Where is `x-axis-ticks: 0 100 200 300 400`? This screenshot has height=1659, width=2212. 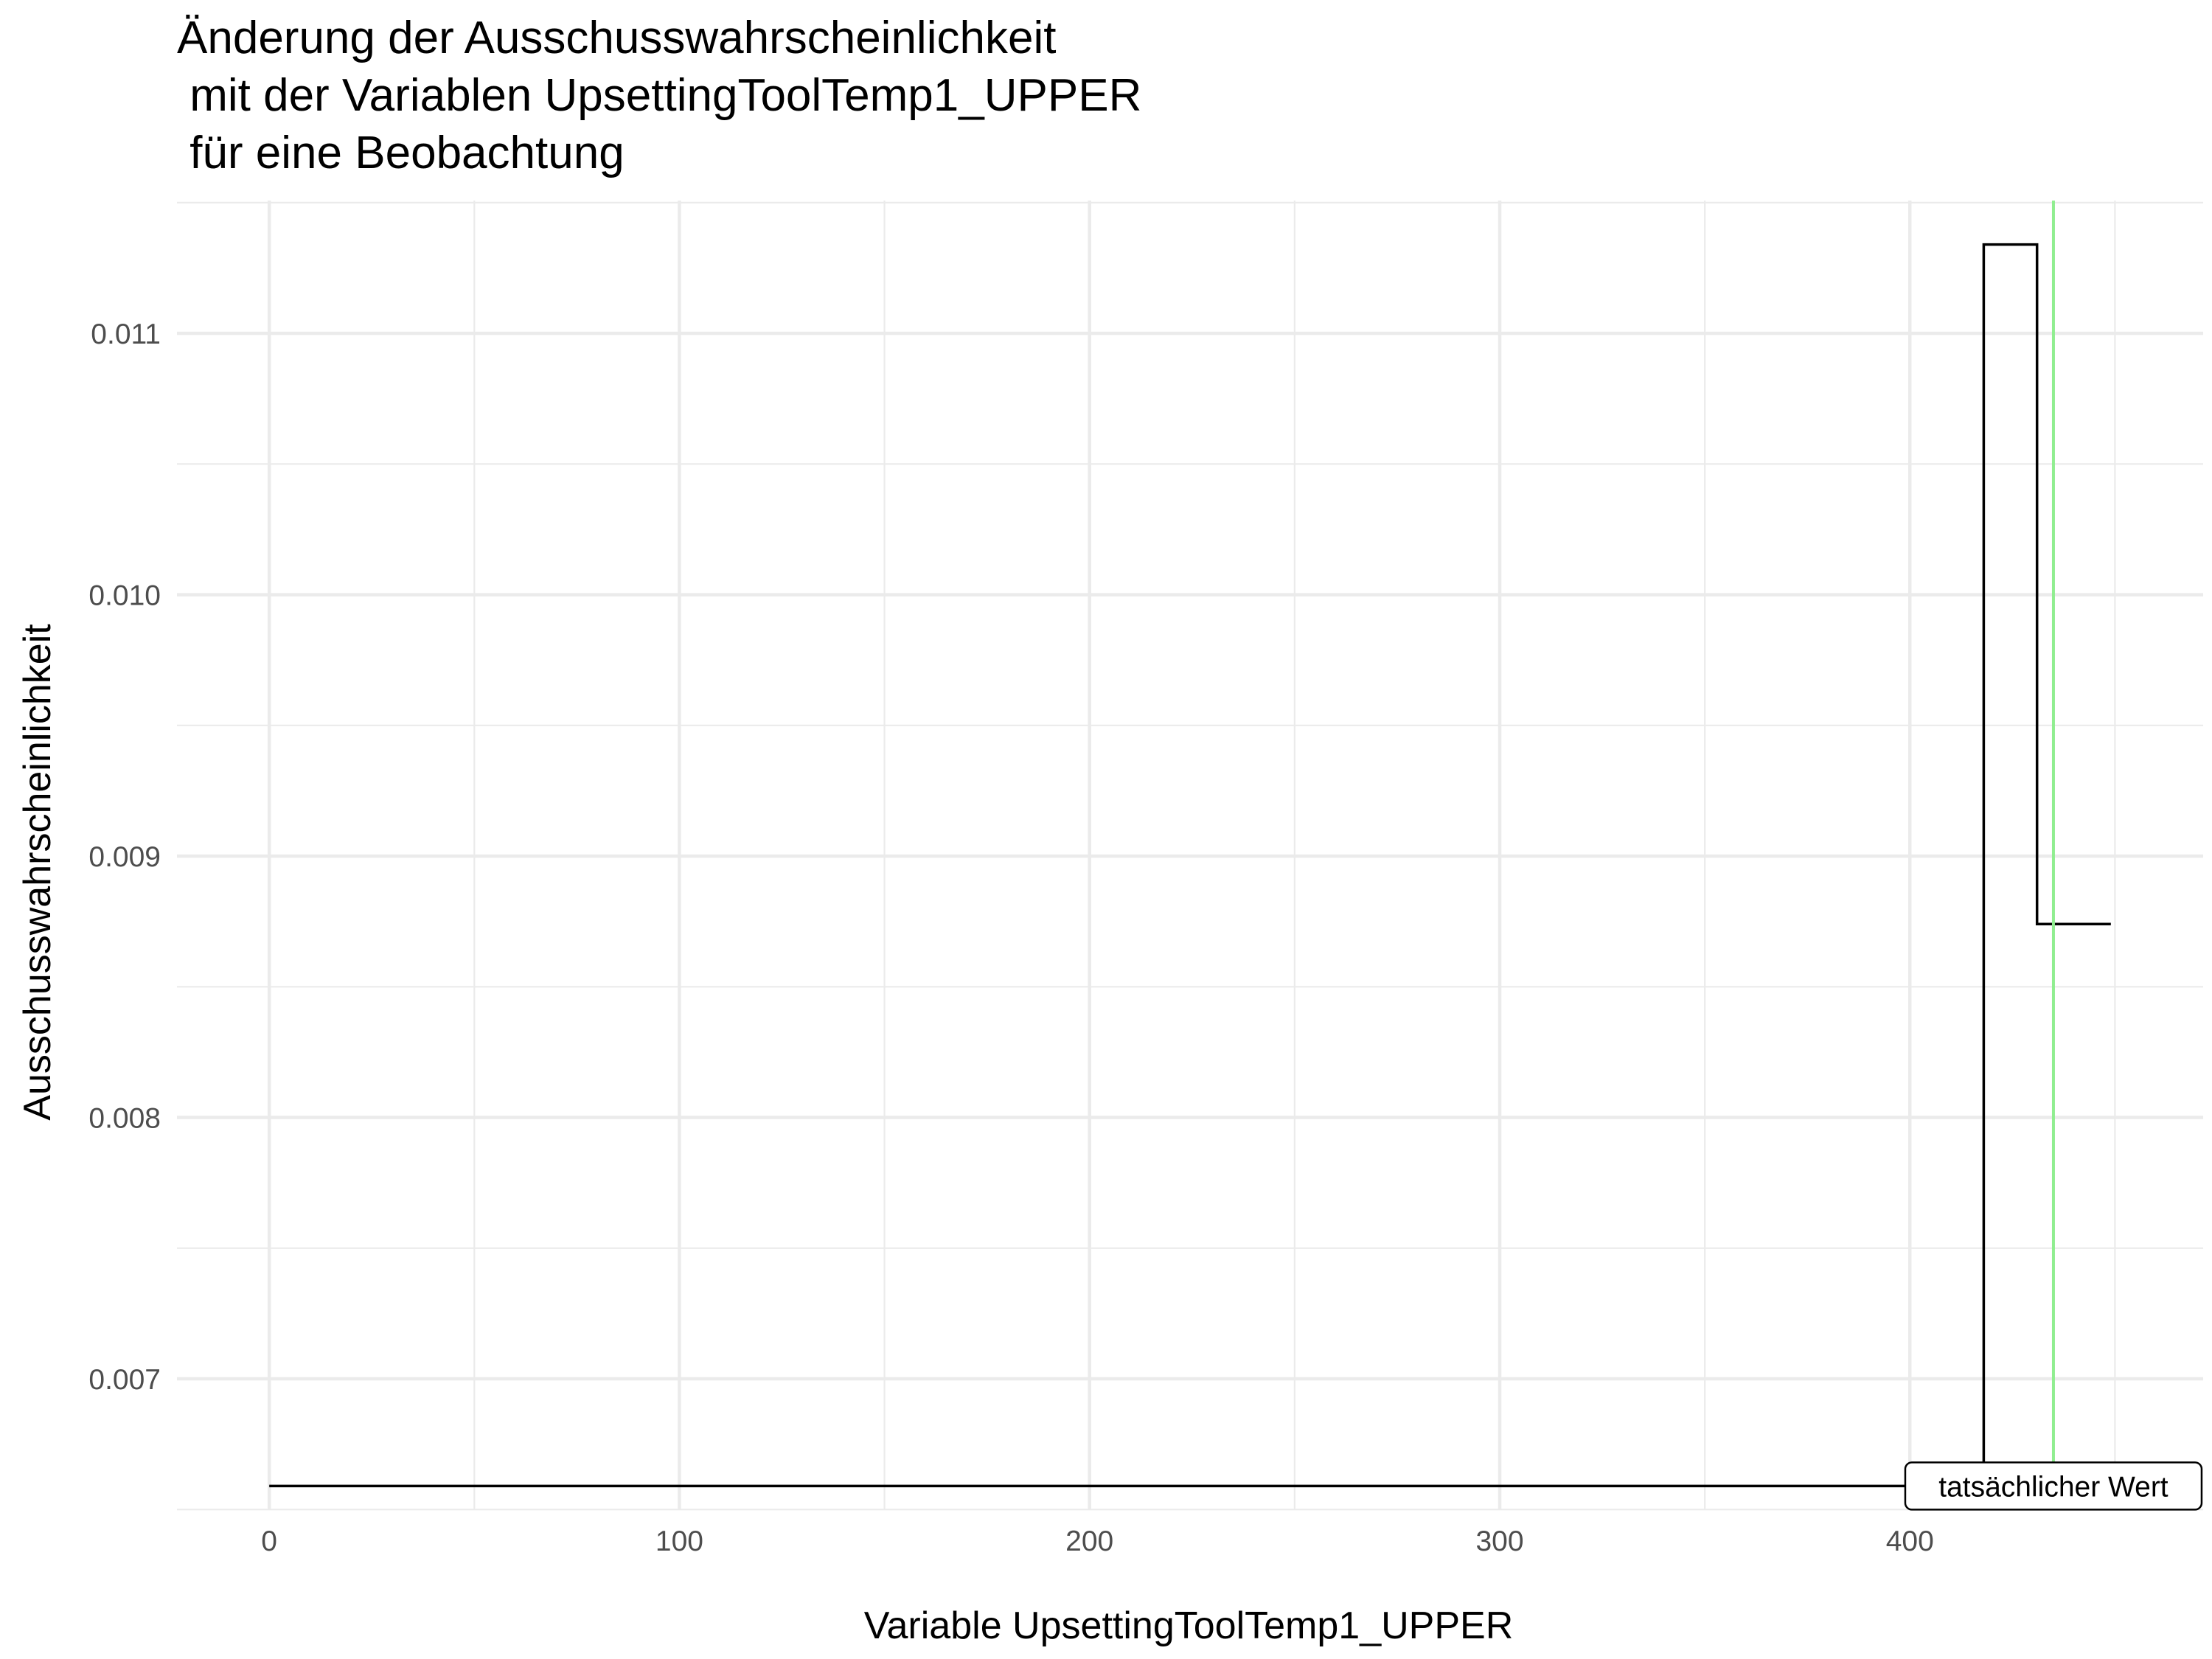 x-axis-ticks: 0 100 200 300 400 is located at coordinates (1097, 1541).